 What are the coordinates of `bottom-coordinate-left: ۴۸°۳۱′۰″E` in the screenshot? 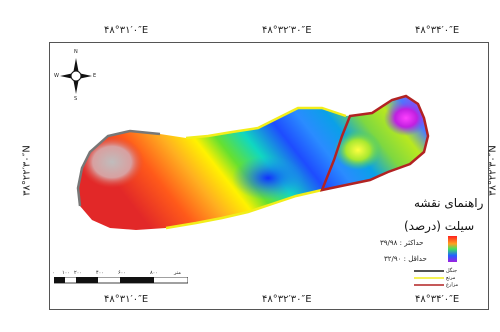 It's located at (126, 299).